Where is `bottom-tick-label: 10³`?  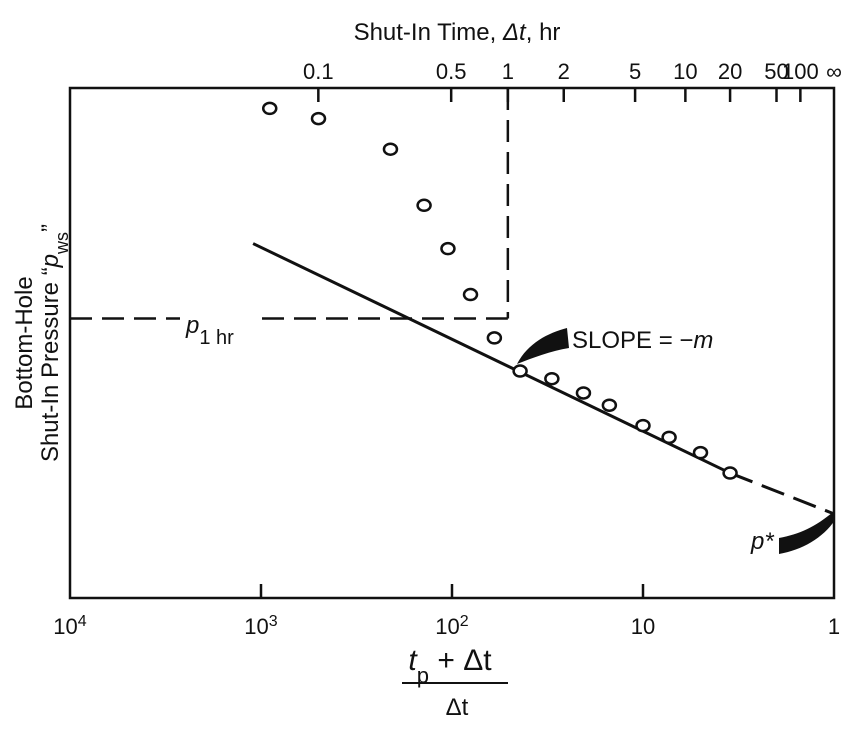
bottom-tick-label: 10³ is located at coordinates (260, 626).